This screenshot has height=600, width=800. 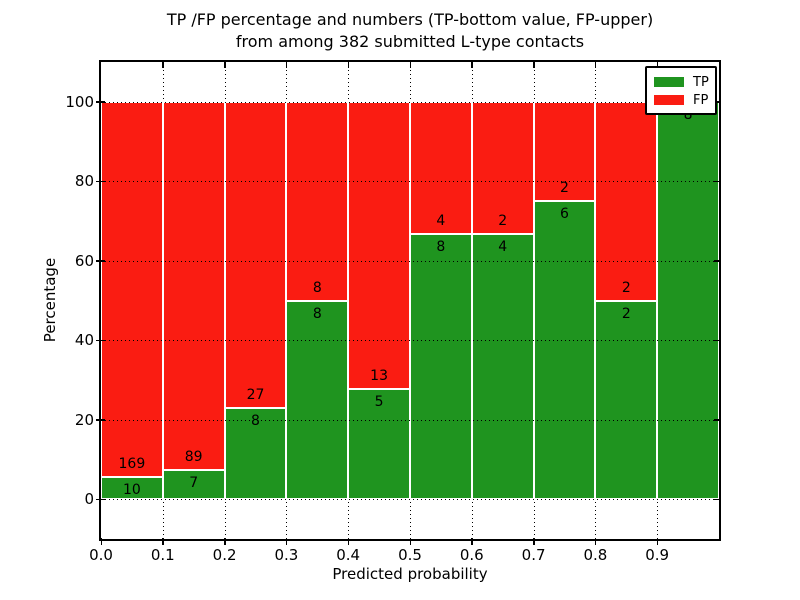 I want to click on tp-count-label-4: 5, so click(x=379, y=401).